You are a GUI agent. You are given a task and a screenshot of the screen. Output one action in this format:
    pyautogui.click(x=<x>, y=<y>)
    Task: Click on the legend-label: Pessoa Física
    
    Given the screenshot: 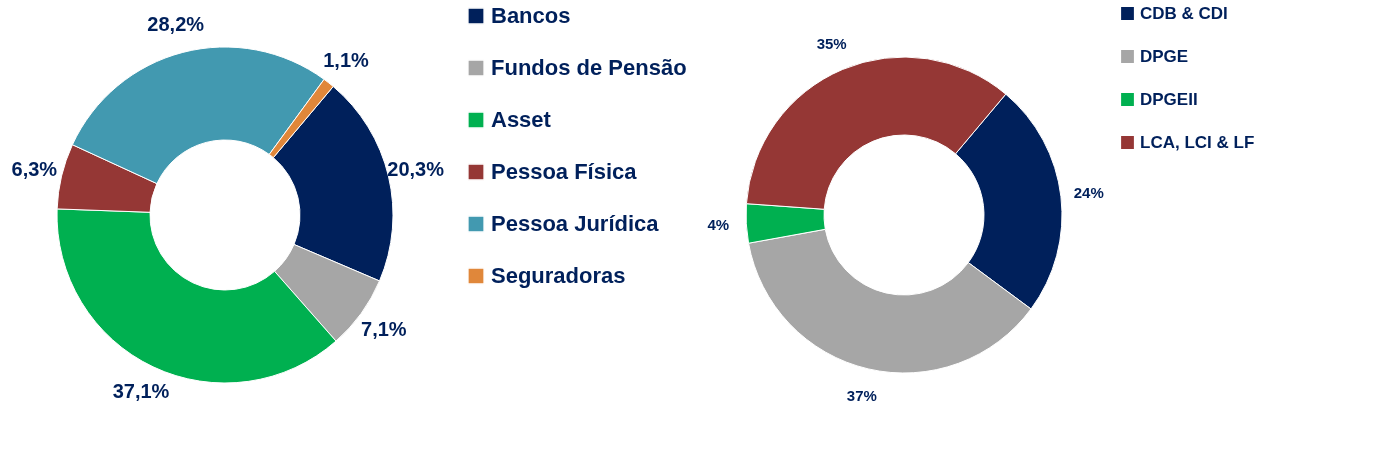 What is the action you would take?
    pyautogui.click(x=564, y=171)
    